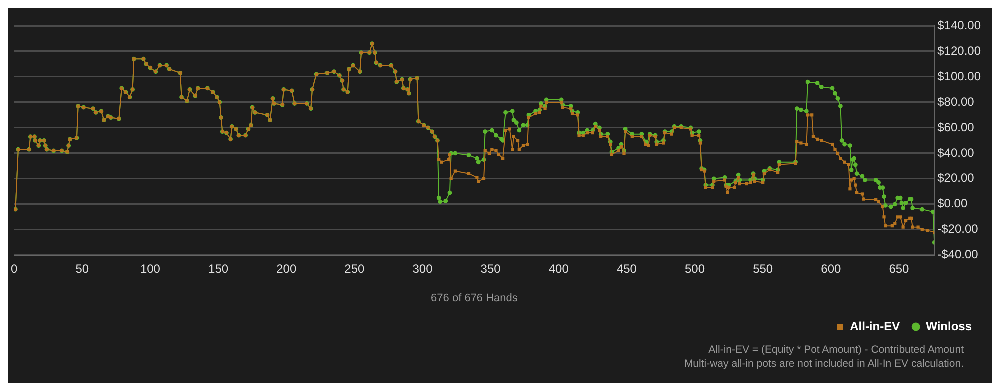 Image resolution: width=1000 pixels, height=391 pixels. Describe the element at coordinates (474, 298) in the screenshot. I see `x-axis-title: 676 of 676 Hands` at that location.